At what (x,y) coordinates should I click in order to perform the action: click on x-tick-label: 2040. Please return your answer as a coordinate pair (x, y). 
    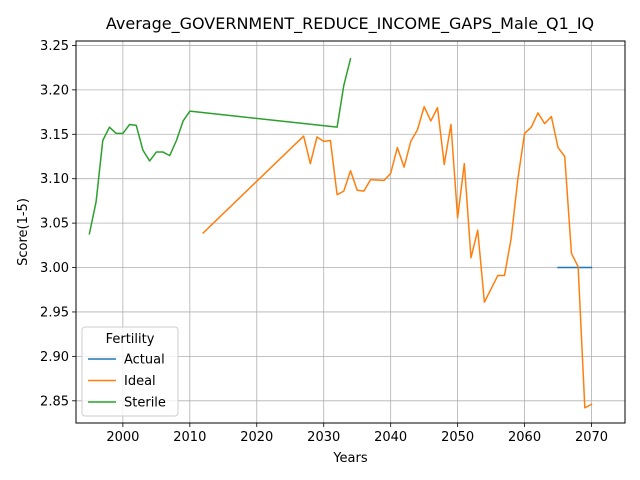
    Looking at the image, I should click on (390, 437).